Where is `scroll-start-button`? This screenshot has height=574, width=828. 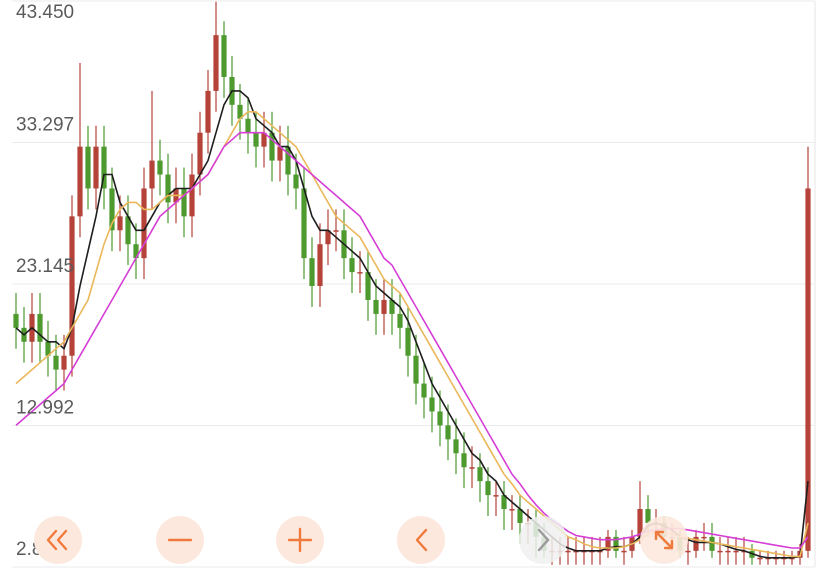 scroll-start-button is located at coordinates (58, 540).